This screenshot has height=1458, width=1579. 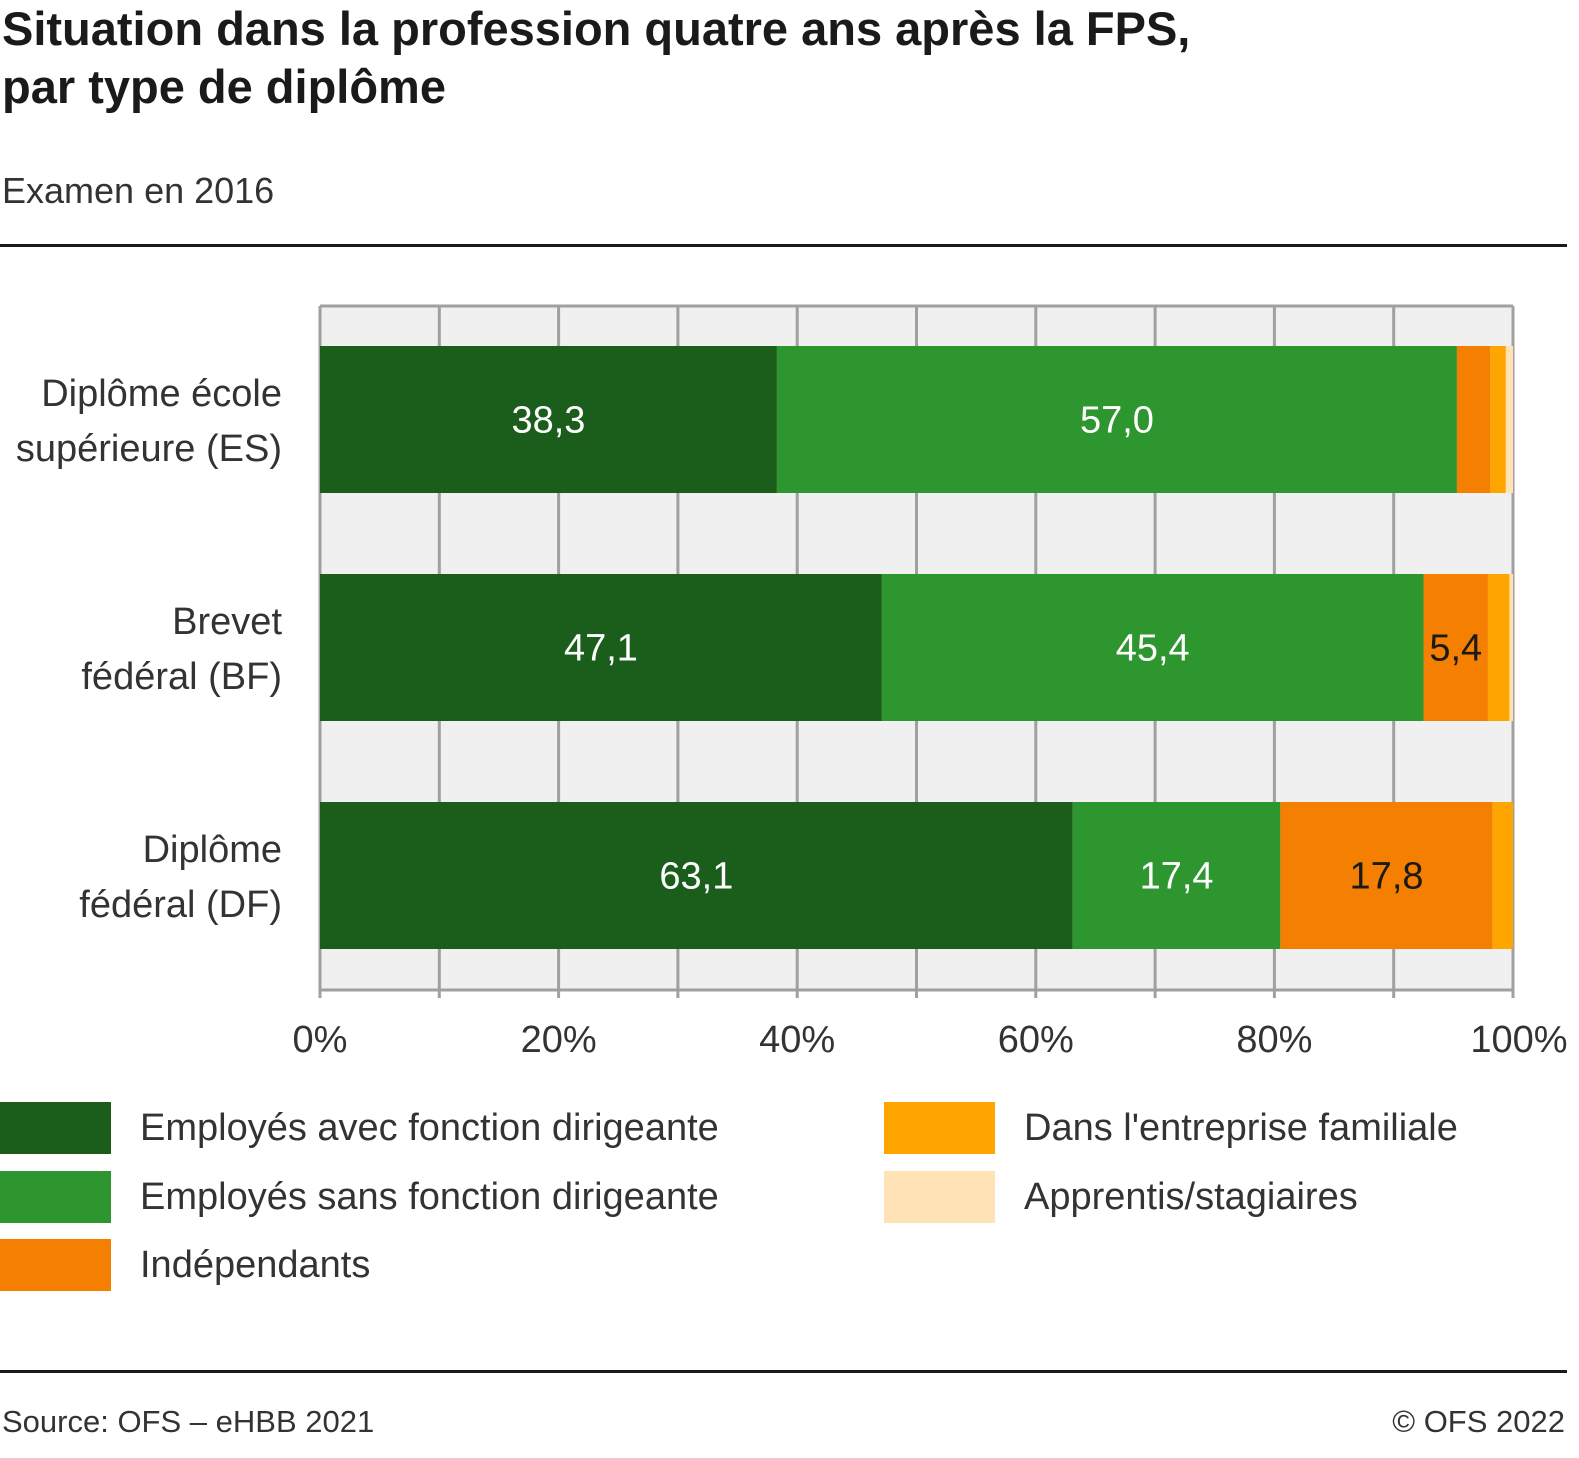 I want to click on legend-label: Employés avec fonction dirigeante, so click(x=429, y=1127).